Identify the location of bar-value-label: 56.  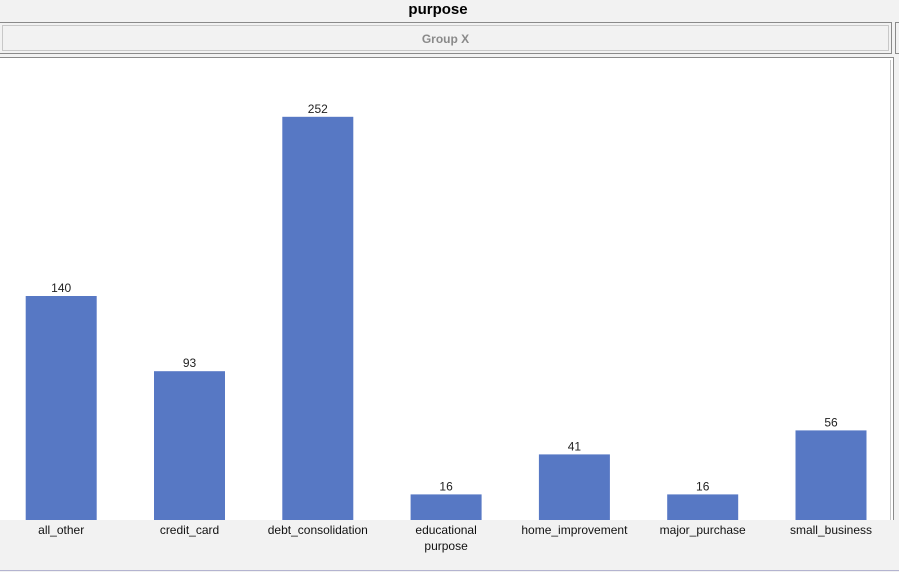
(831, 422).